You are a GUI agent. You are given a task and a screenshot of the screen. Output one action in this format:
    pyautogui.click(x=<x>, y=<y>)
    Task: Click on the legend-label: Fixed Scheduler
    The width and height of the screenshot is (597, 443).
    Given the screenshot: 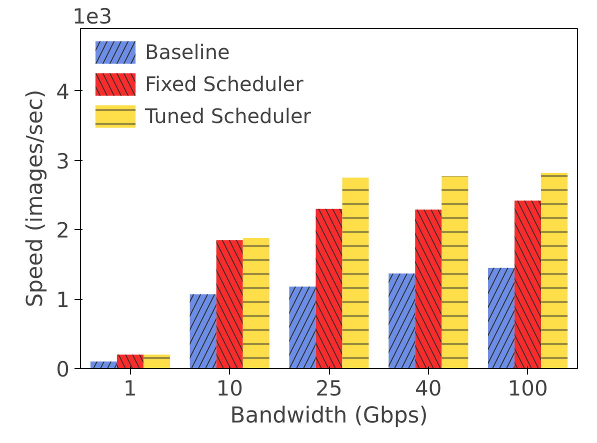 What is the action you would take?
    pyautogui.click(x=224, y=84)
    